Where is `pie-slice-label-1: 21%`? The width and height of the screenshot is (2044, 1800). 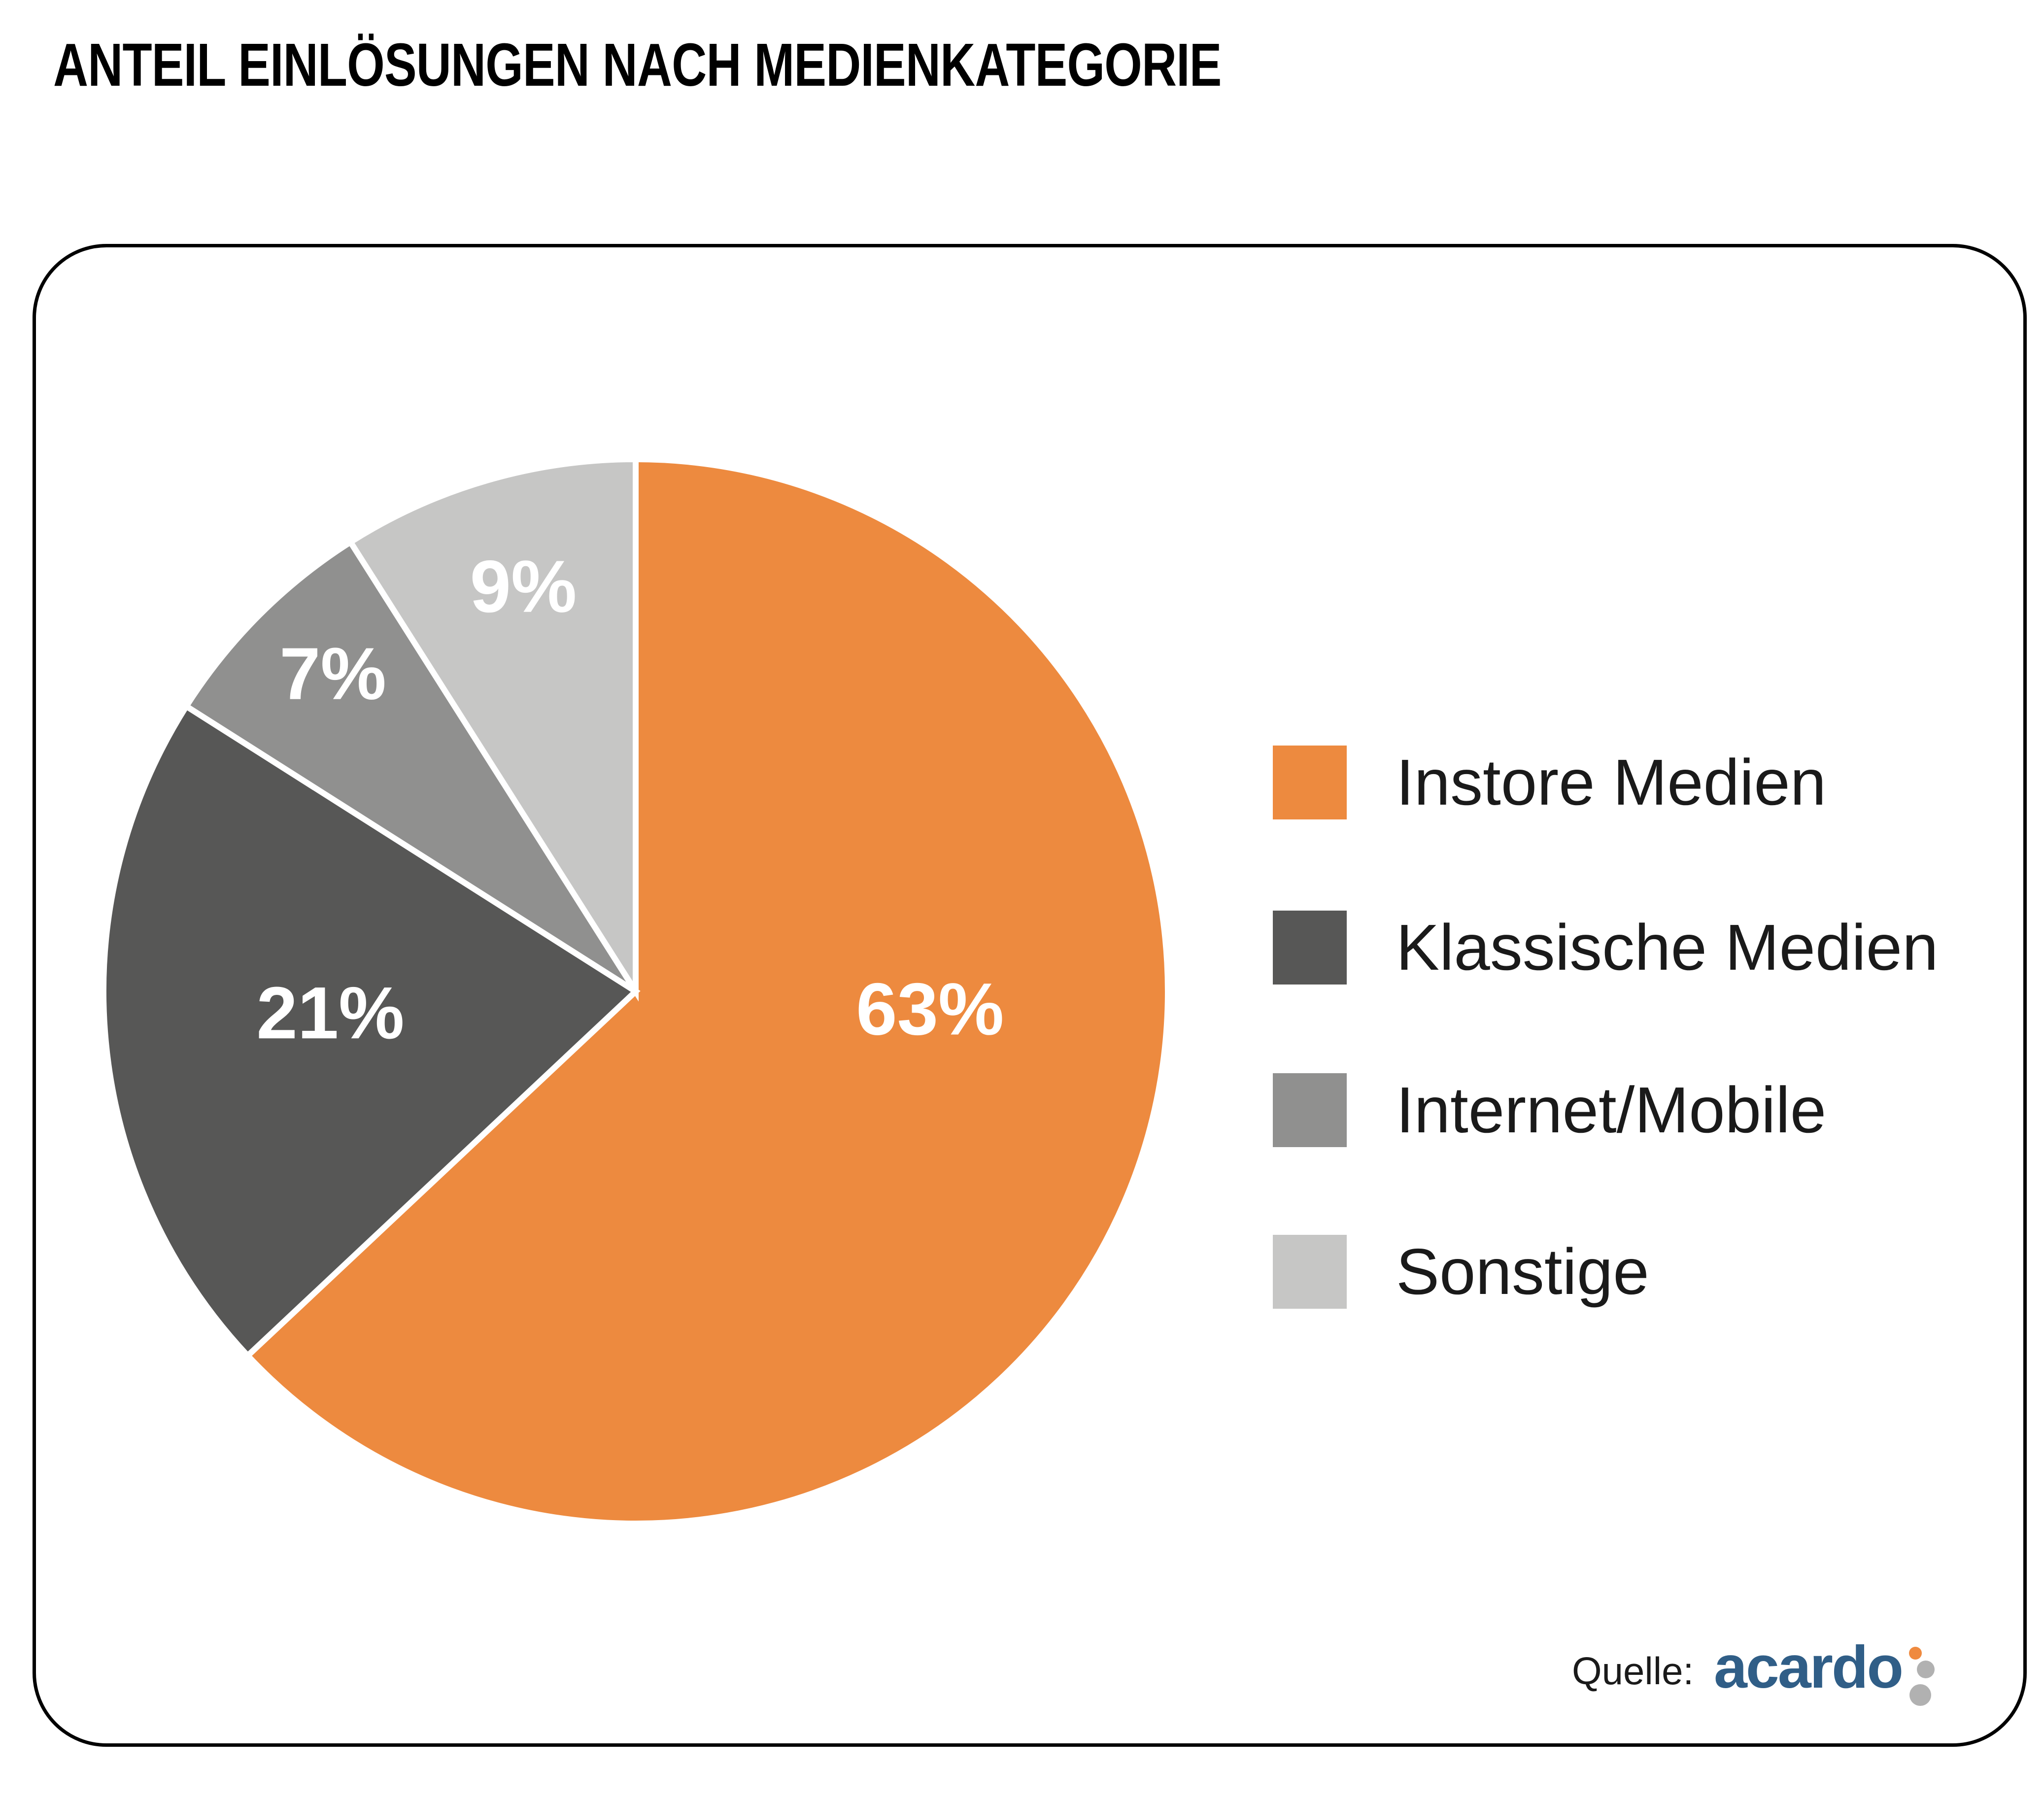
pie-slice-label-1: 21% is located at coordinates (330, 1012).